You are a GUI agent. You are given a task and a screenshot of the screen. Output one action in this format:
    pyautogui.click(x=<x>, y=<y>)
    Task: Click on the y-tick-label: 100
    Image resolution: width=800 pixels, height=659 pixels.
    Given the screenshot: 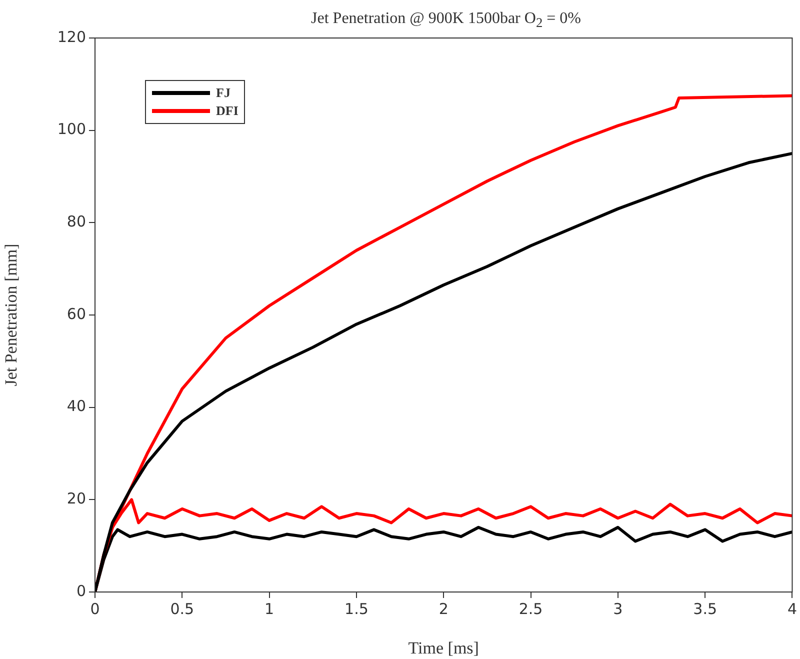 What is the action you would take?
    pyautogui.click(x=71, y=129)
    